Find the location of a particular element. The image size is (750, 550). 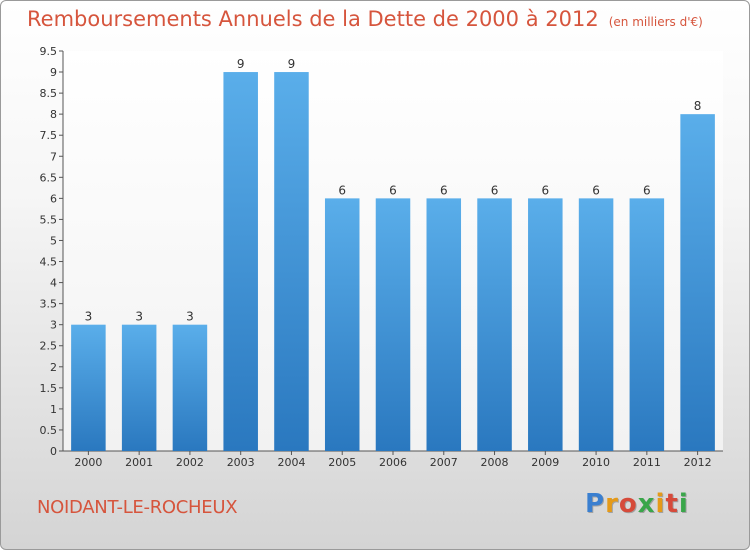

y-tick-label: 6 is located at coordinates (53, 198).